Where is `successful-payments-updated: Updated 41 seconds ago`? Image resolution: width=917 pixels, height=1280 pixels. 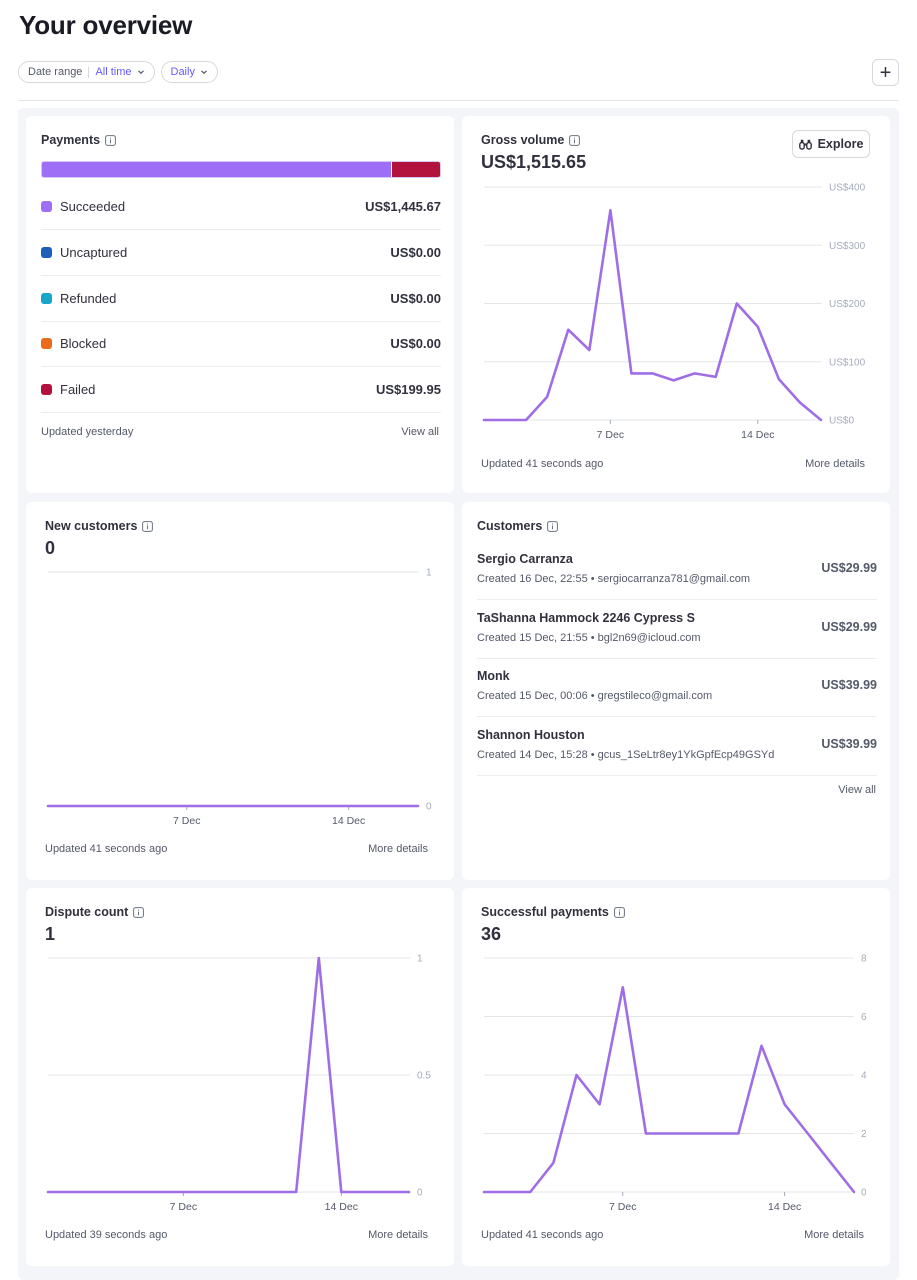 successful-payments-updated: Updated 41 seconds ago is located at coordinates (542, 1235).